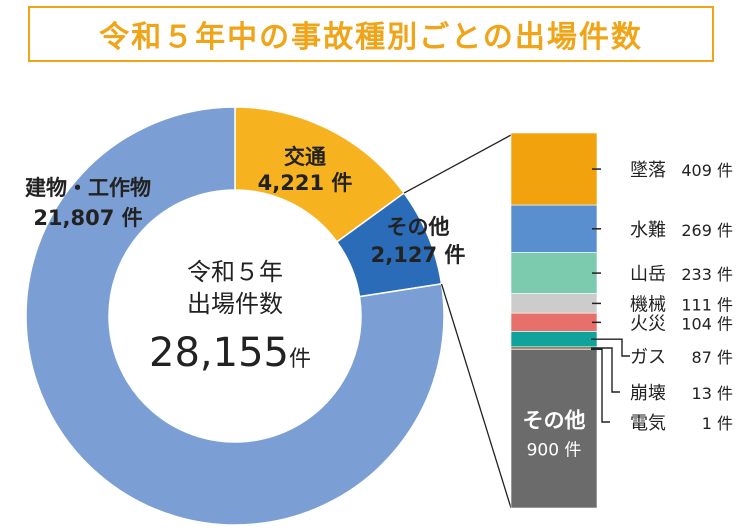  I want to click on bar-label-8: その他, so click(554, 420).